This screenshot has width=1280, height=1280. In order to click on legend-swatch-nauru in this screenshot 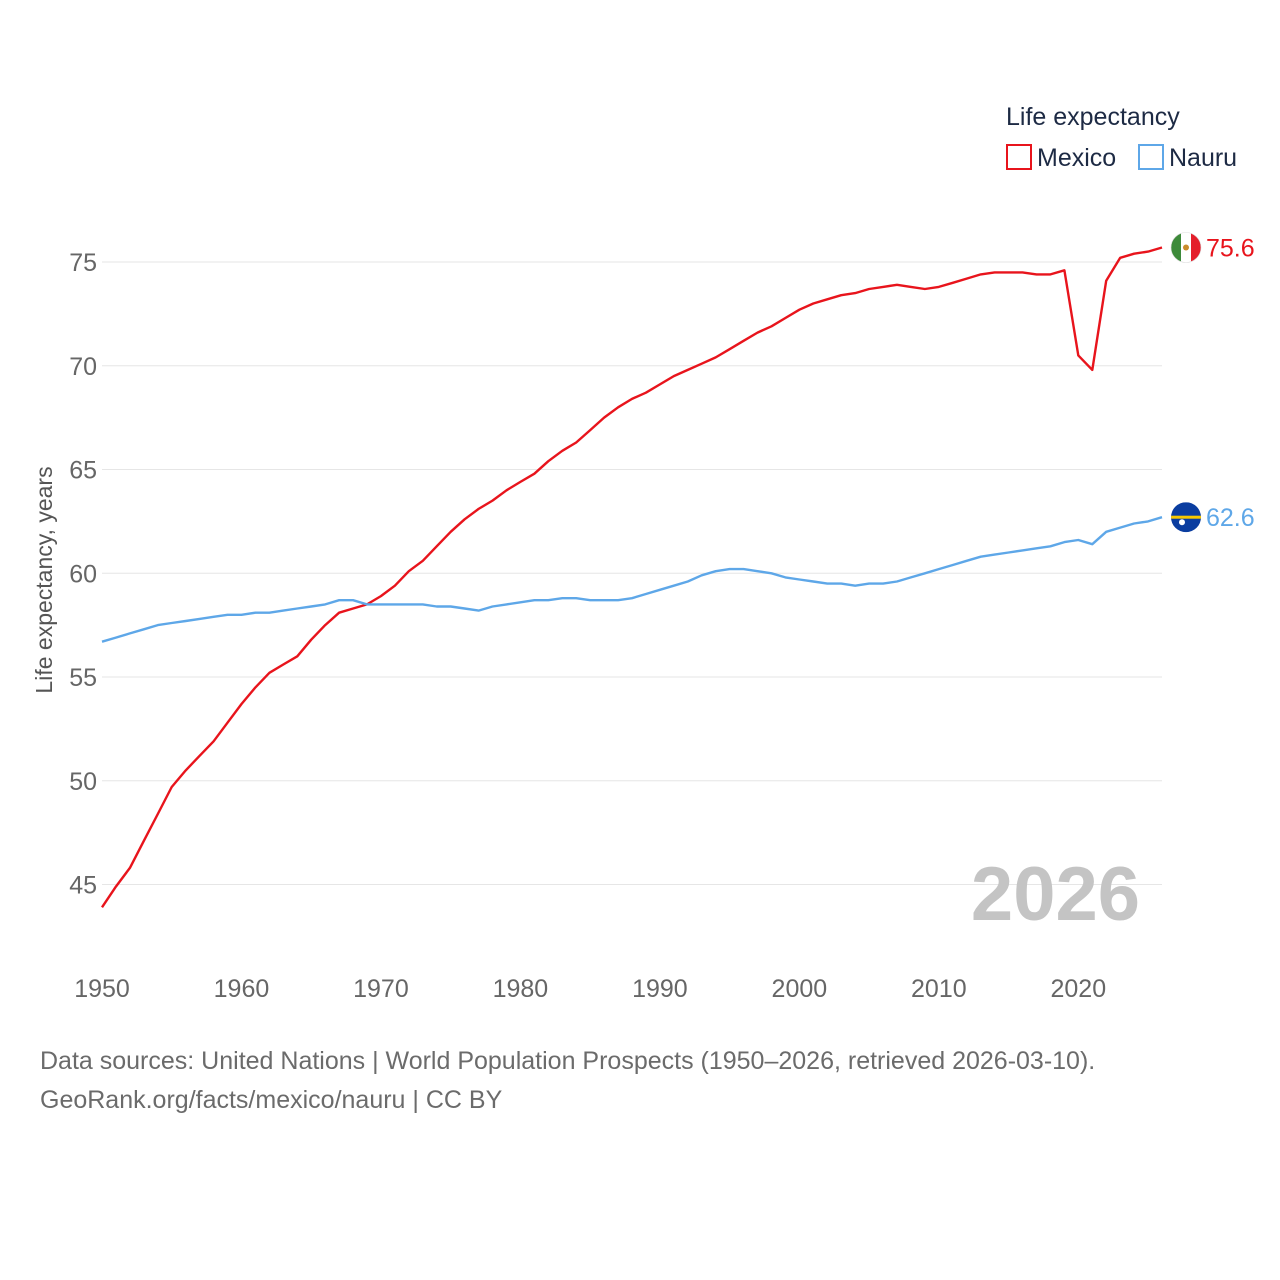, I will do `click(1151, 157)`.